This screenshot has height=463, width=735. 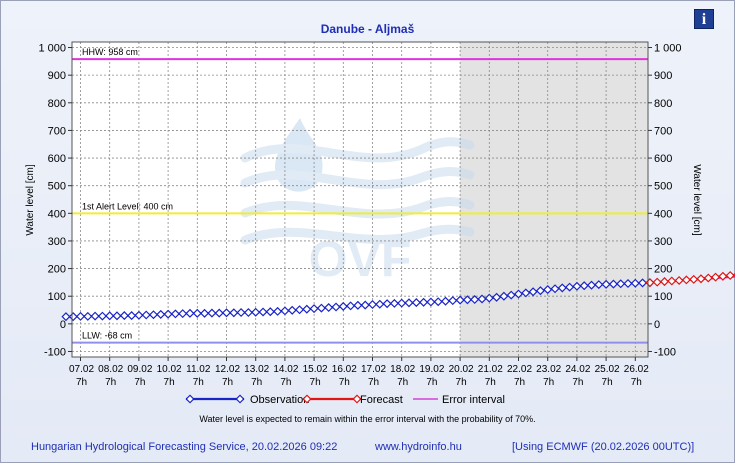 I want to click on y-tick-label-left: 300, so click(x=57, y=242).